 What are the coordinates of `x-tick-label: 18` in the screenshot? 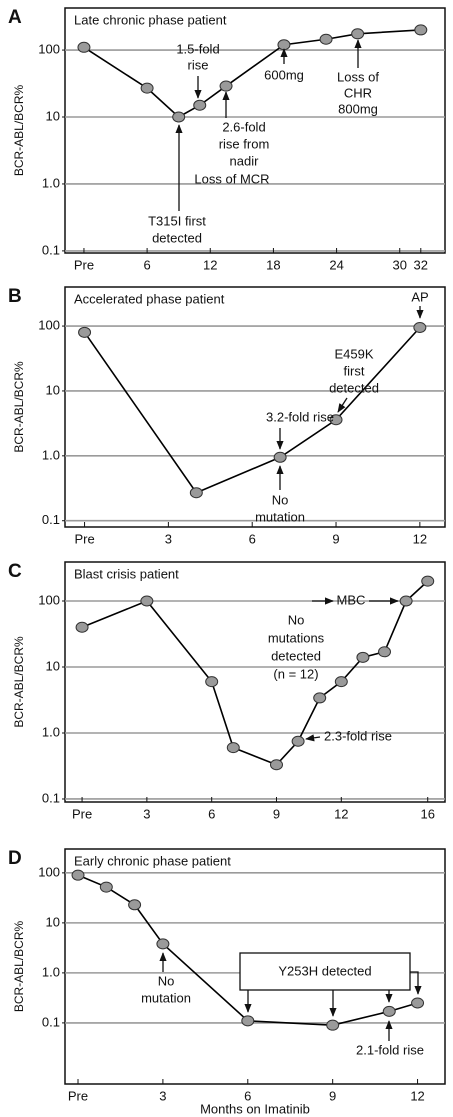 It's located at (273, 264).